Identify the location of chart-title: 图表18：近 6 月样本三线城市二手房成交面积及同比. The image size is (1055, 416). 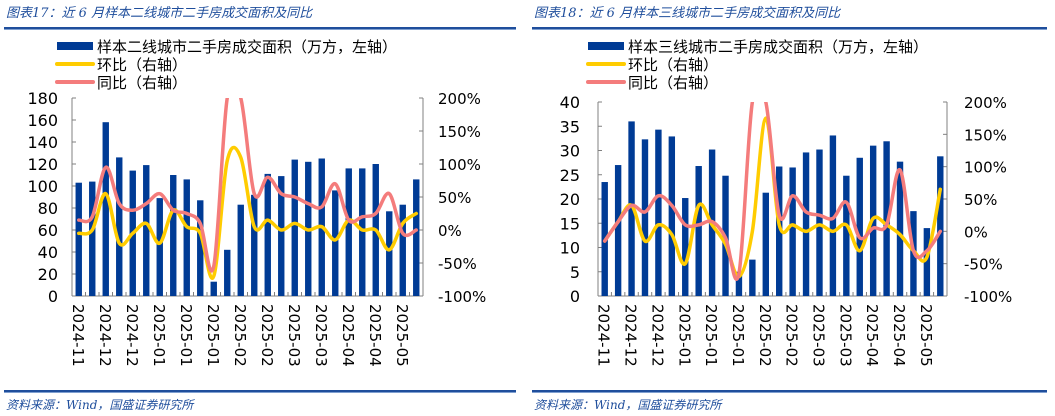
(687, 13).